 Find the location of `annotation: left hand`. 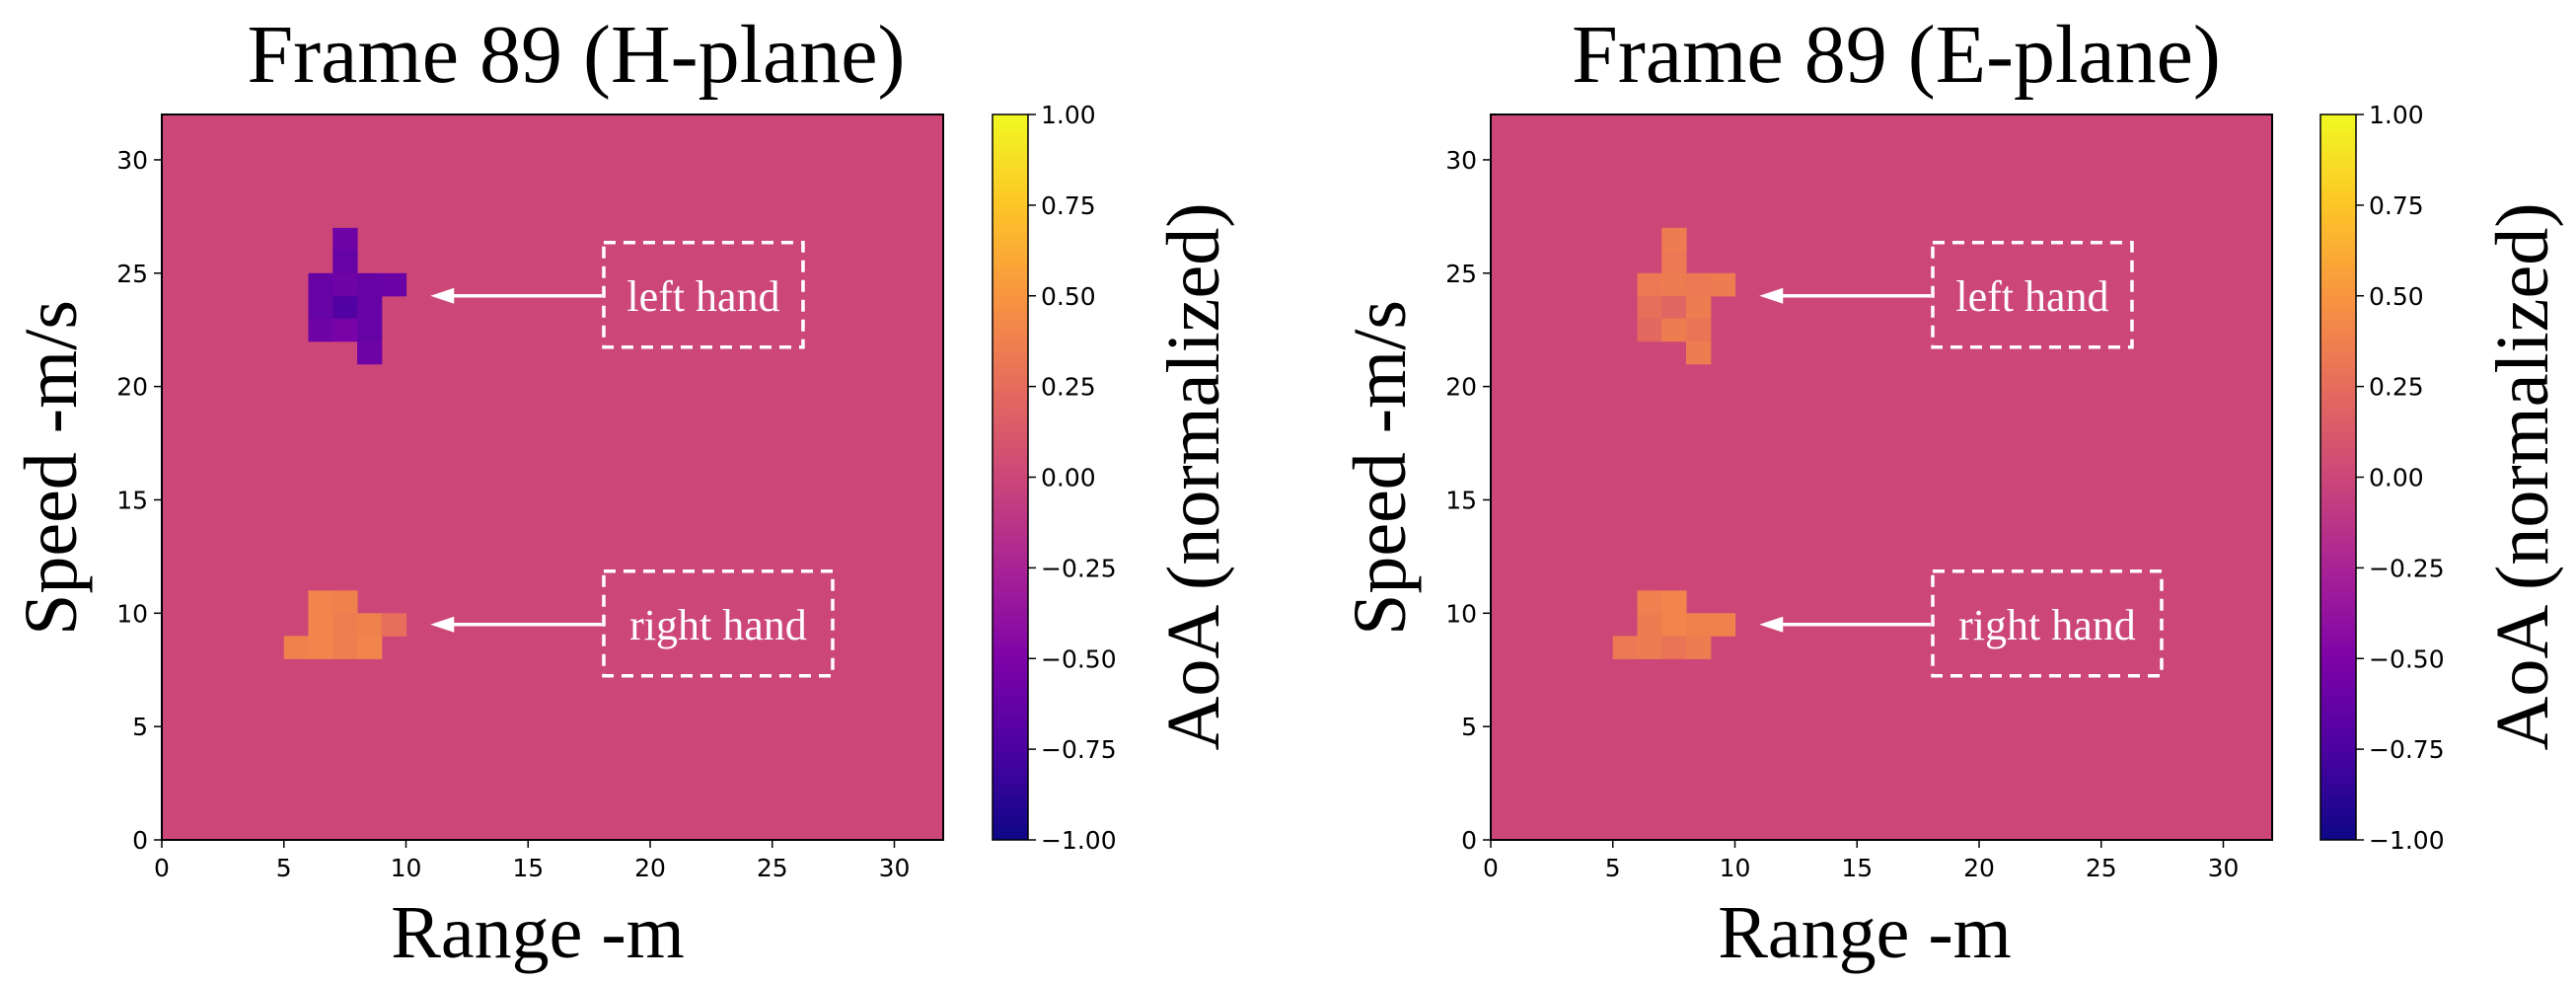

annotation: left hand is located at coordinates (617, 295).